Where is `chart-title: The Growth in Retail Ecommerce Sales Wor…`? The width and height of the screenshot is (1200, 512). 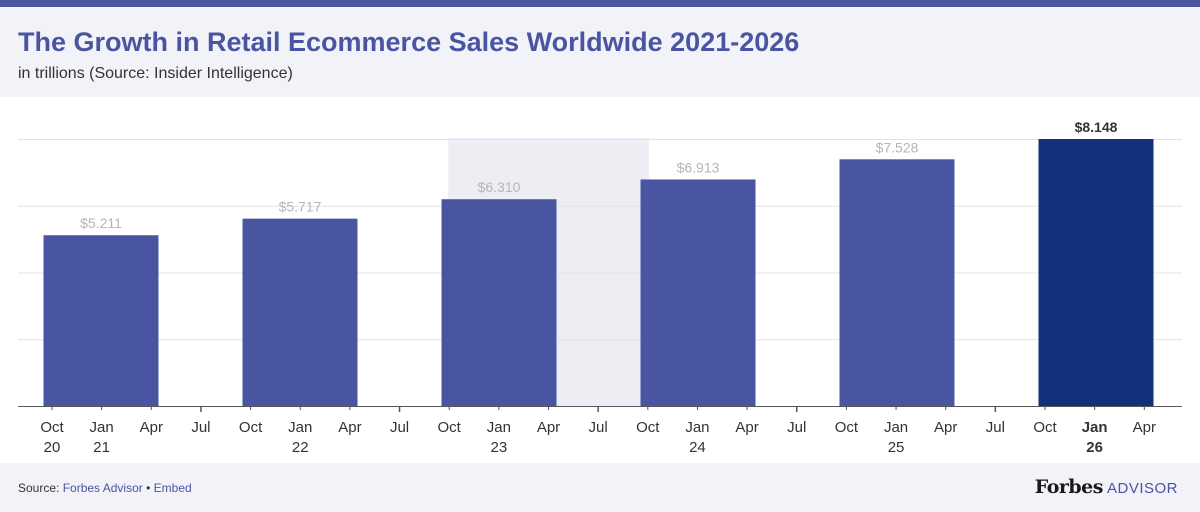
chart-title: The Growth in Retail Ecommerce Sales Wor… is located at coordinates (409, 42).